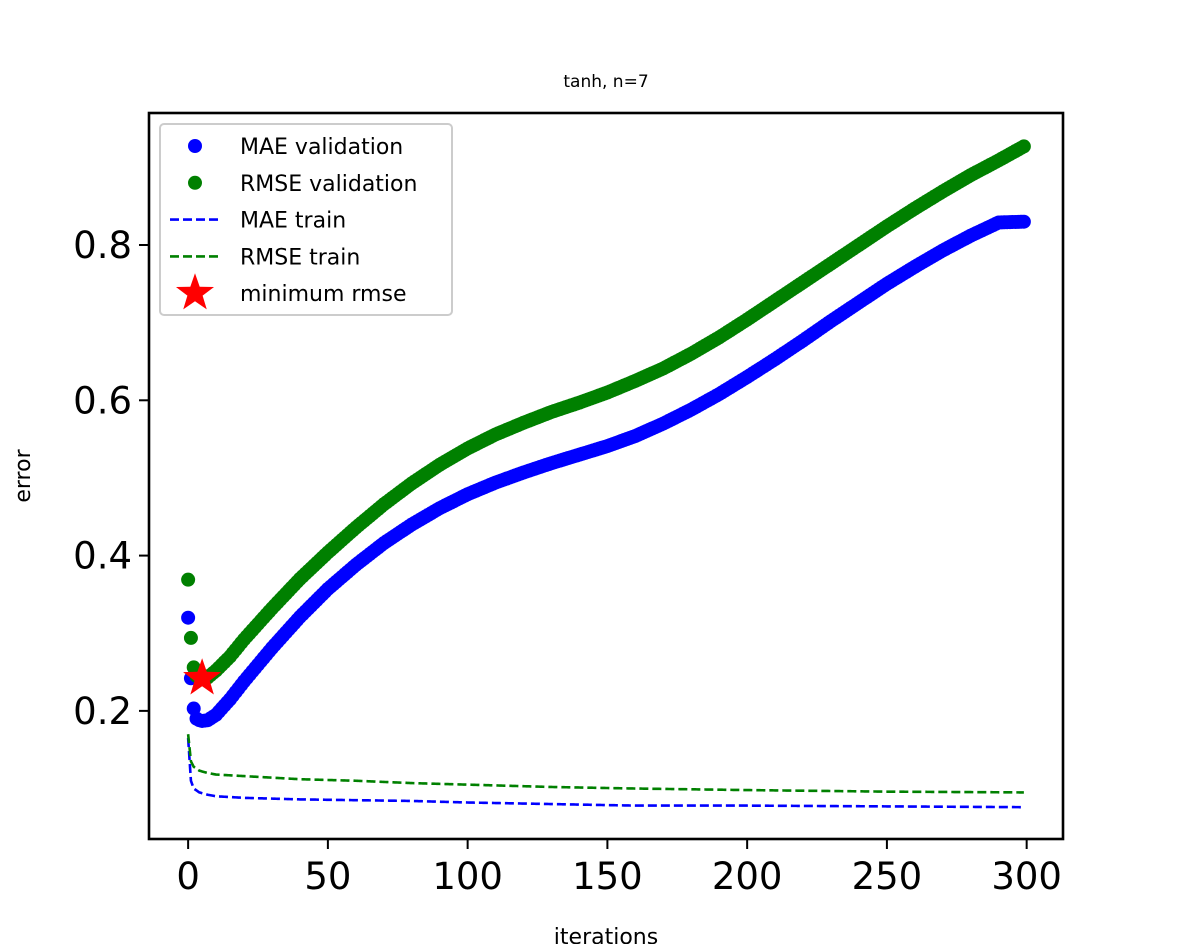  Describe the element at coordinates (188, 876) in the screenshot. I see `x-tick-label: 0` at that location.